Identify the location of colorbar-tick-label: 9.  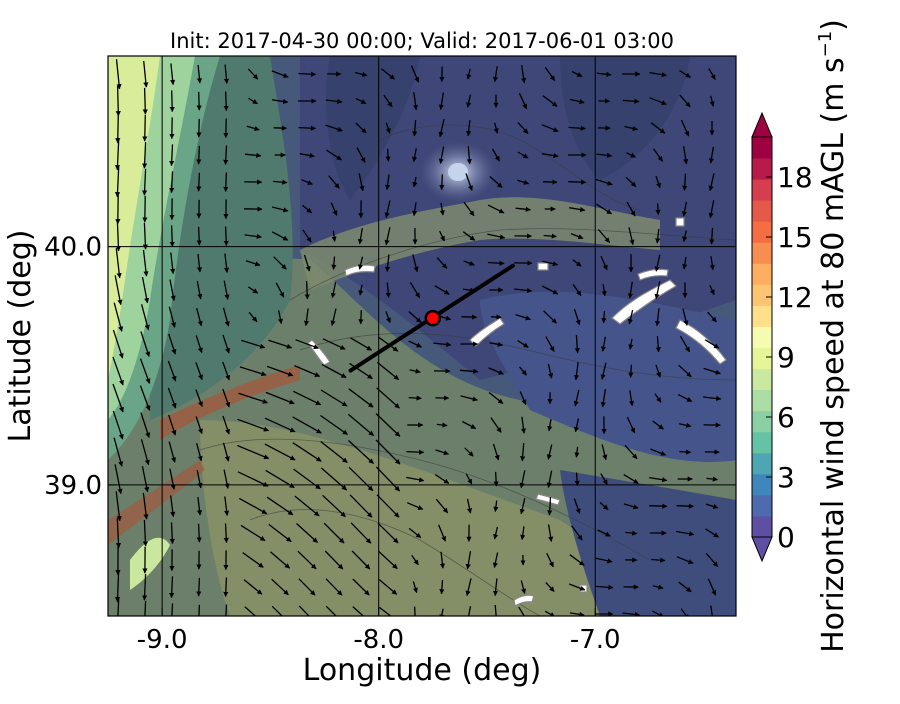
(786, 357).